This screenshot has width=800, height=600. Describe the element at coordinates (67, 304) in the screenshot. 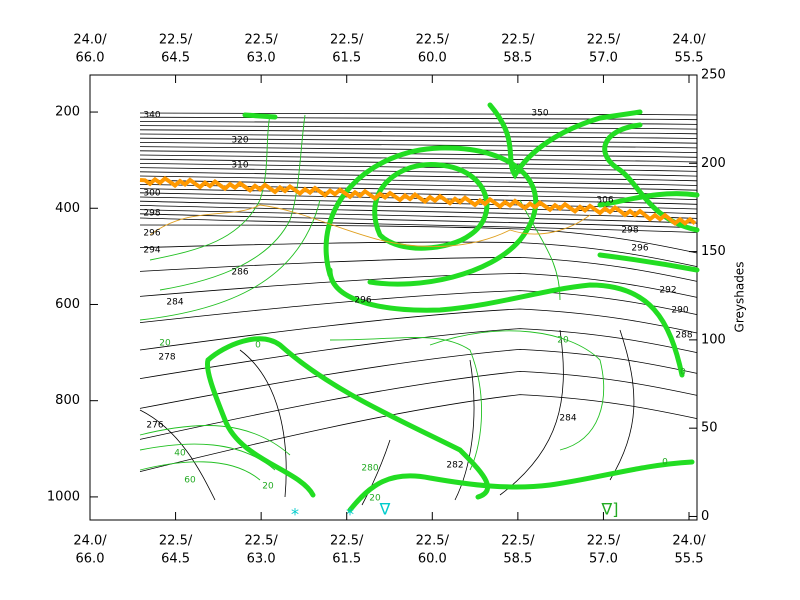

I see `y-tick-label: 600` at that location.